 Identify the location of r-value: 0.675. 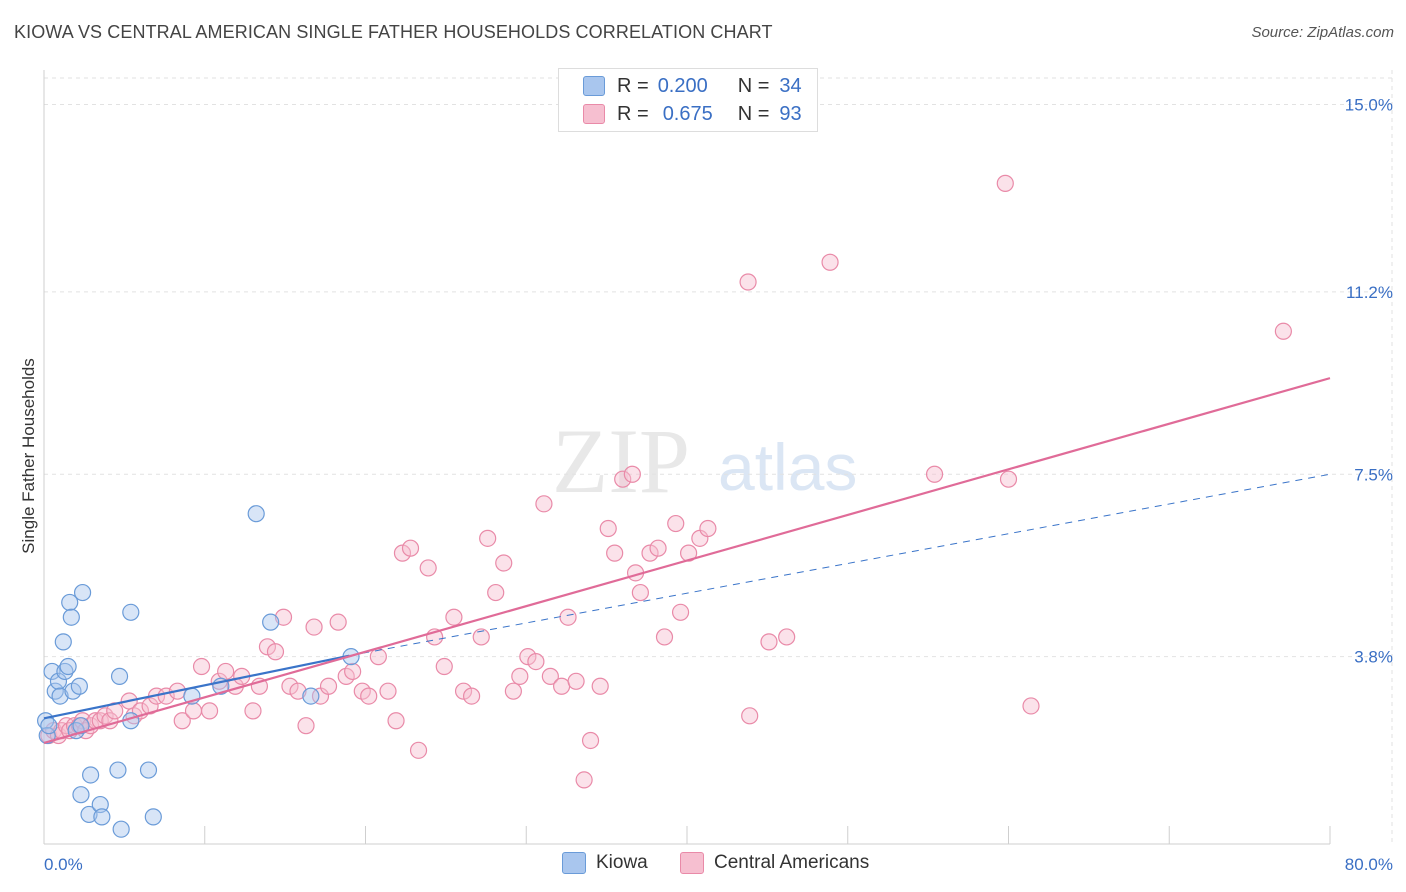
(687, 113).